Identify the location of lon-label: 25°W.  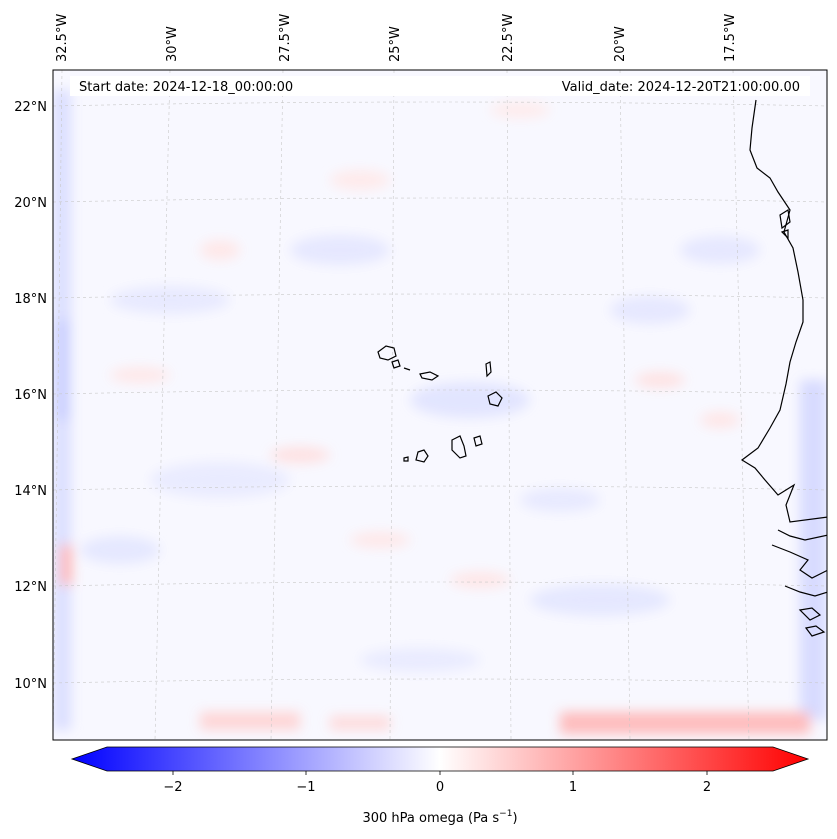
(395, 44).